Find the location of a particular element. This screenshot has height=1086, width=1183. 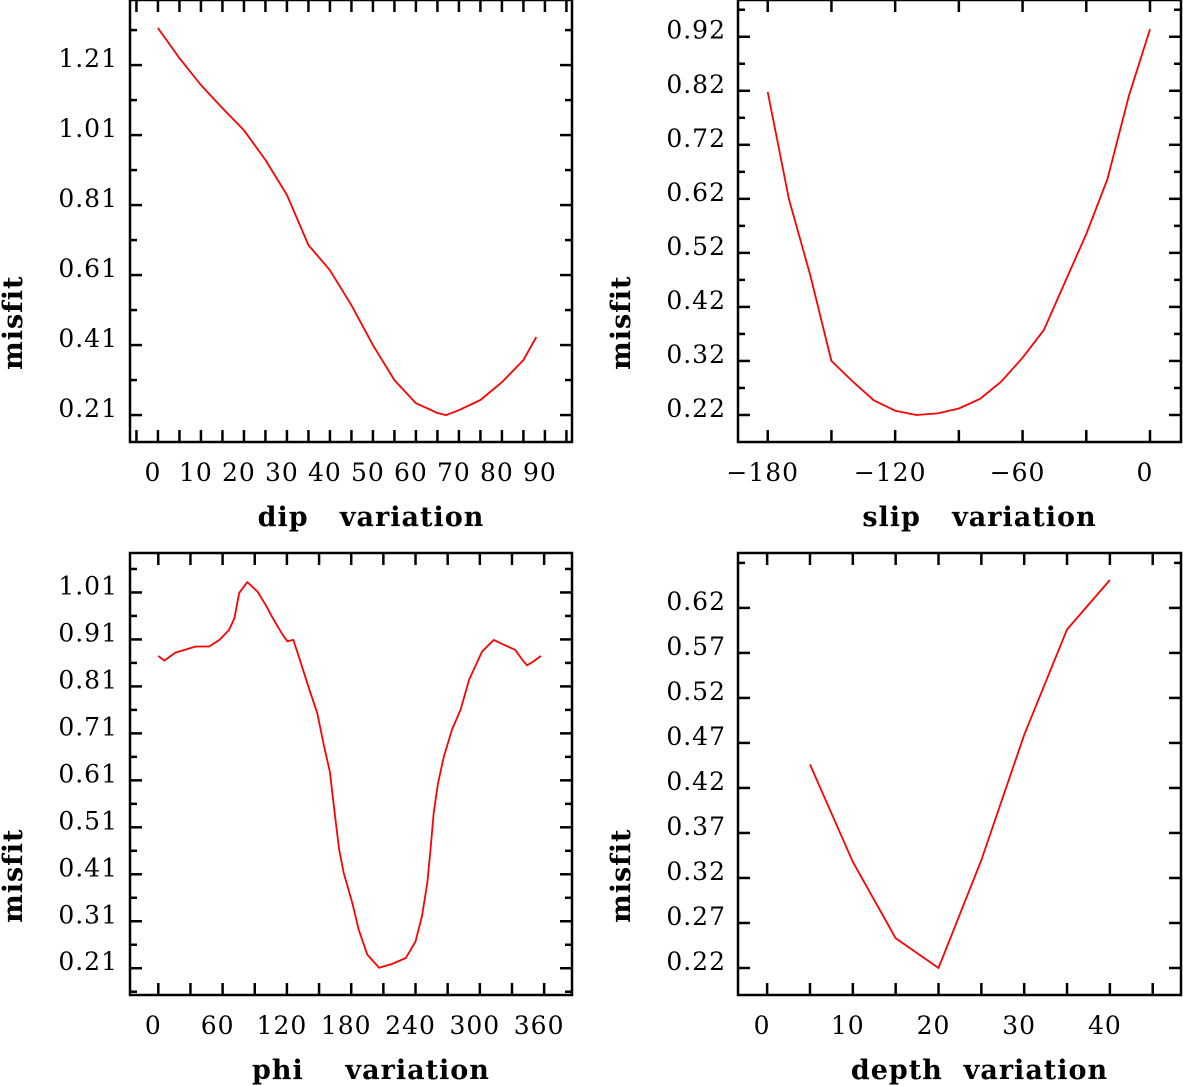

x-tick-label: −120 is located at coordinates (890, 472).